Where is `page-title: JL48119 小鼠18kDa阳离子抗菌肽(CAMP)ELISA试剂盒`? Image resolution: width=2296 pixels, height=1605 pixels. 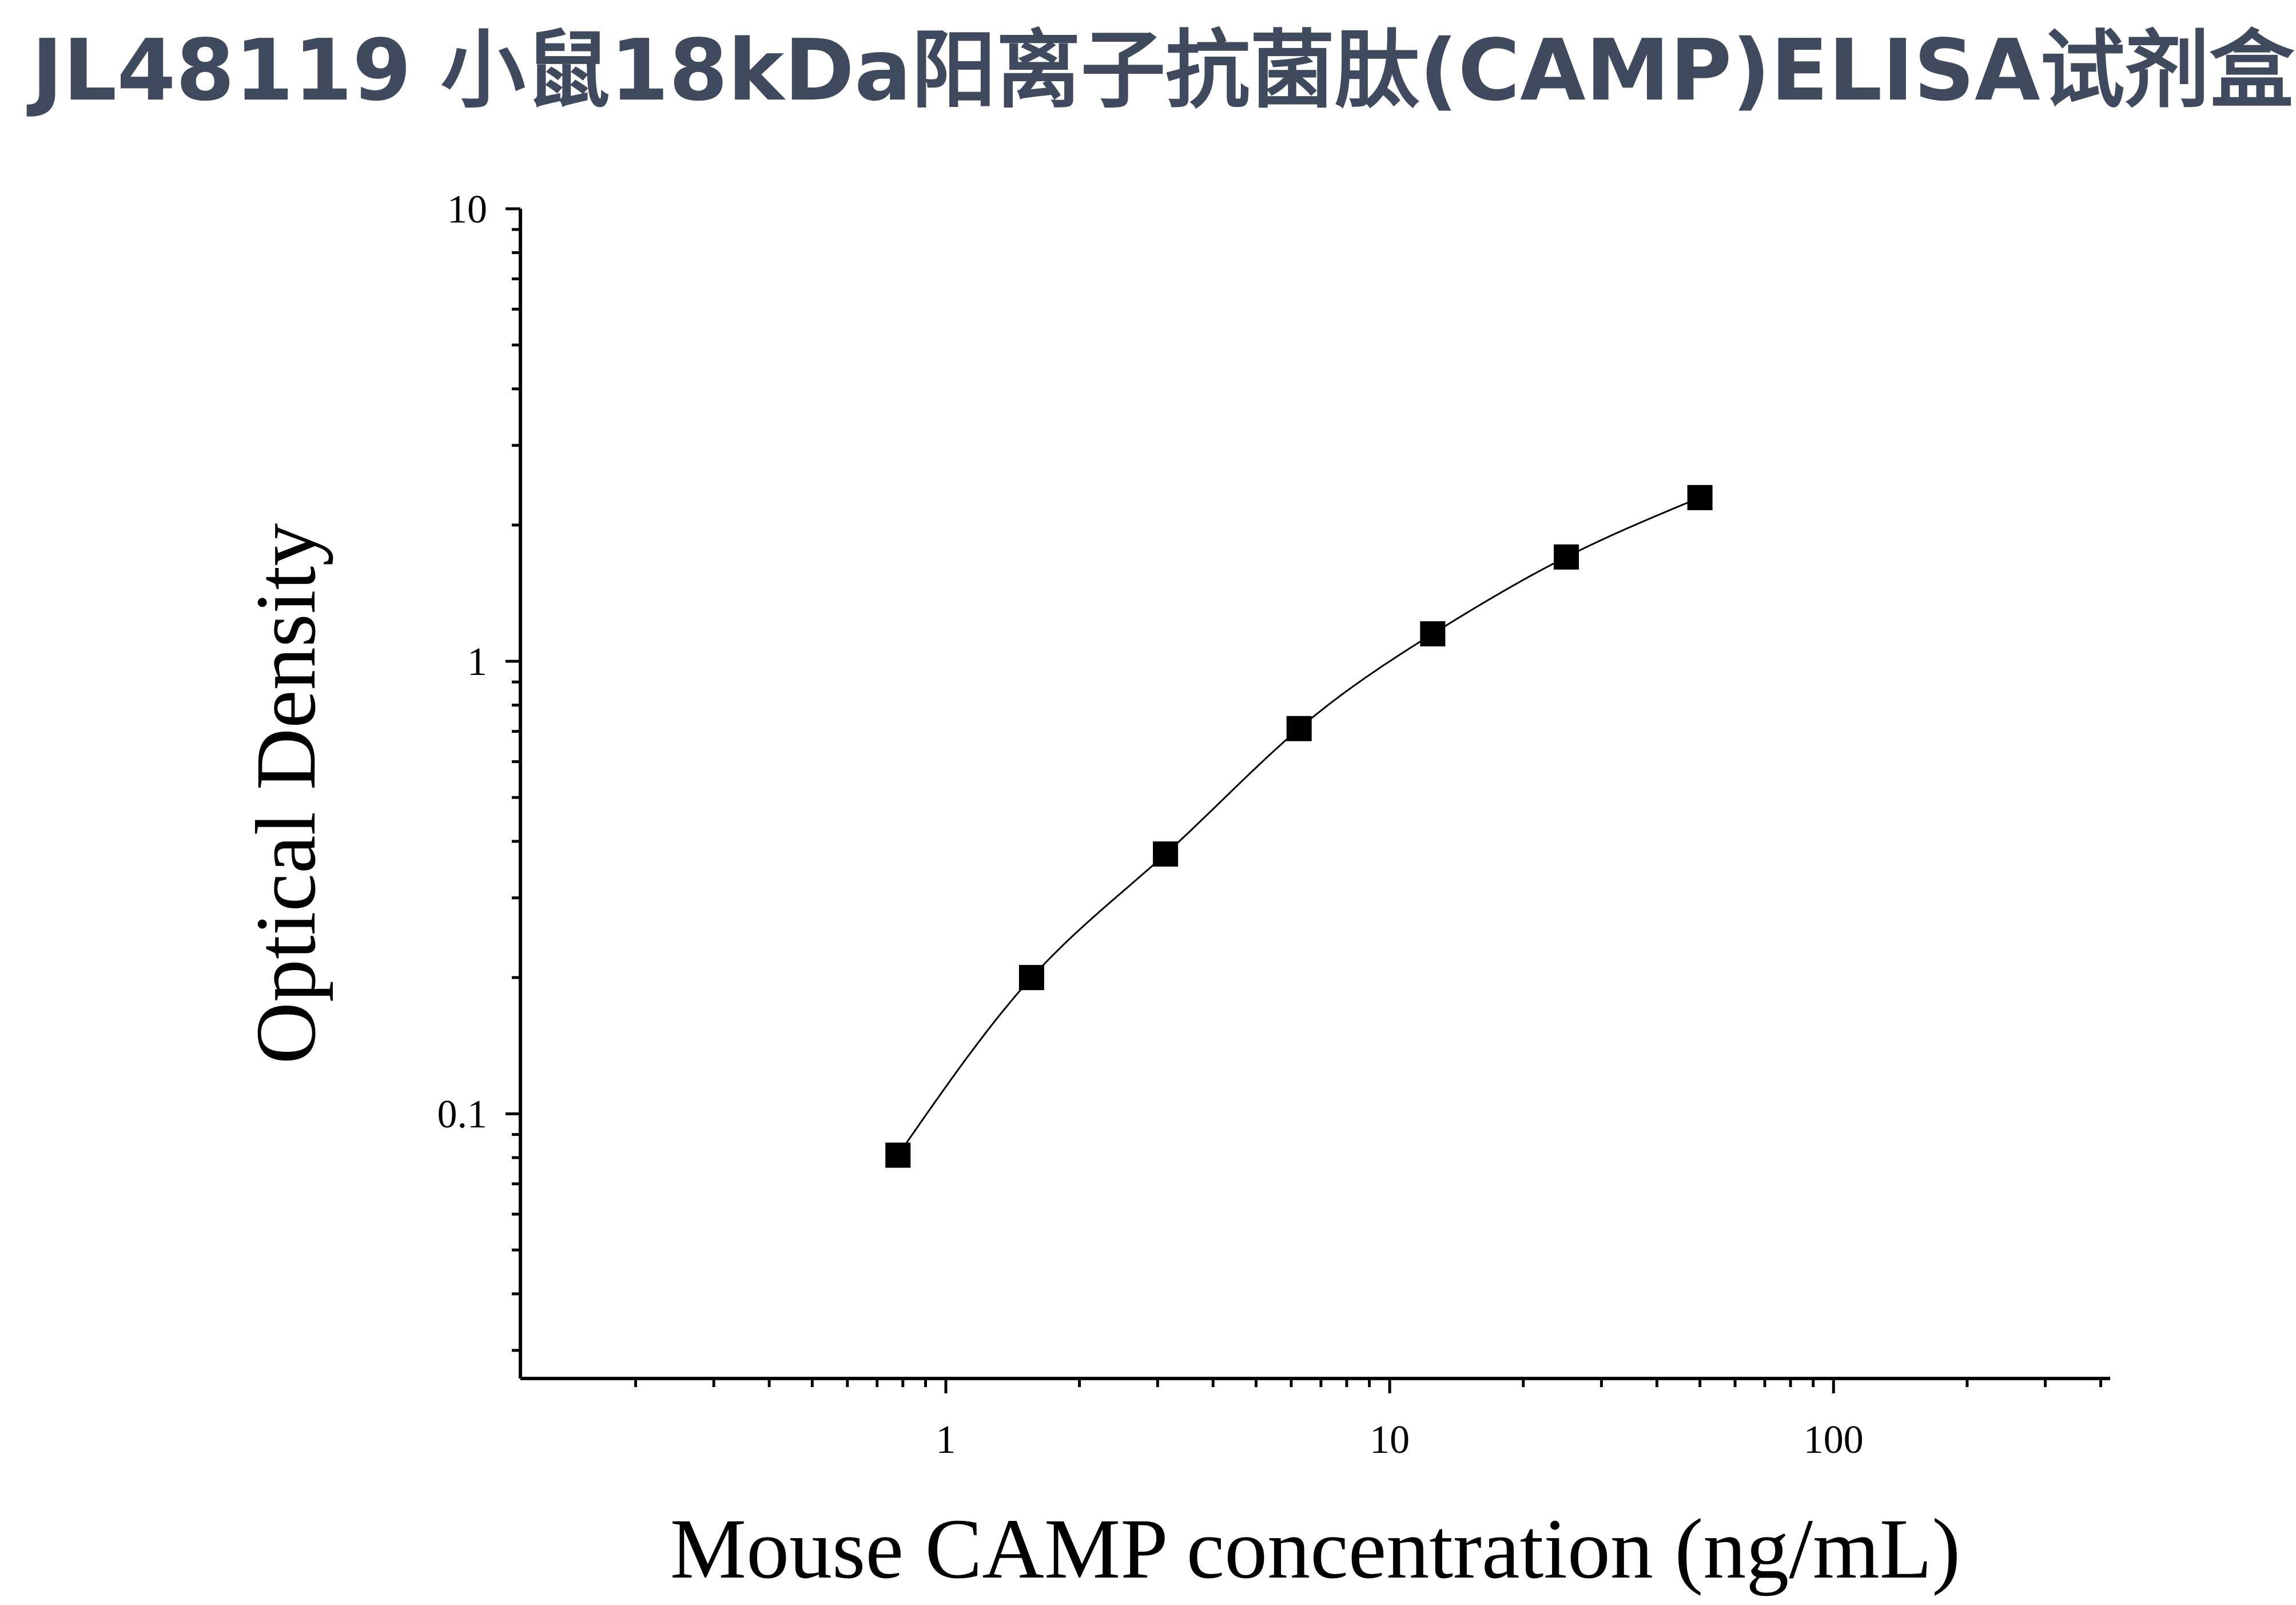
page-title: JL48119 小鼠18kDa阳离子抗菌肽(CAMP)ELISA试剂盒 is located at coordinates (1162, 70).